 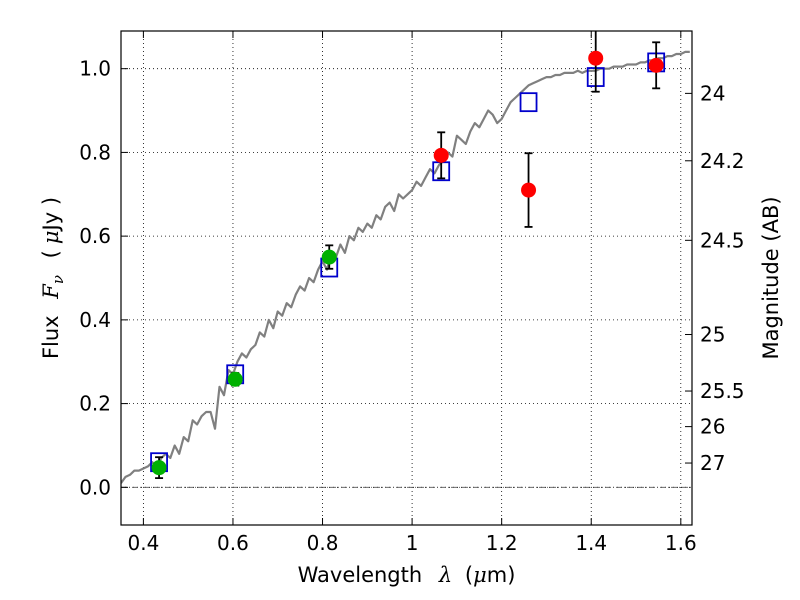 I want to click on x-tick-label: 0.4, so click(x=143, y=543).